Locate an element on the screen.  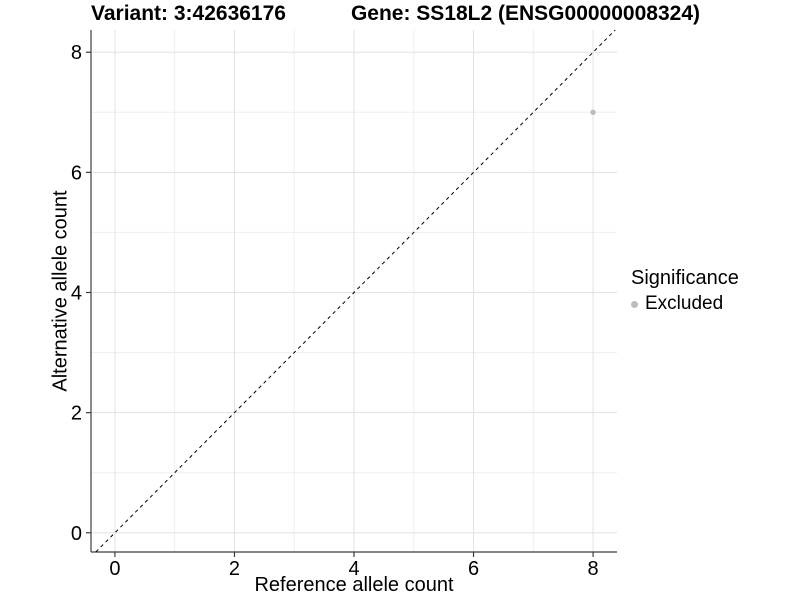
legend-key-dot is located at coordinates (634, 304).